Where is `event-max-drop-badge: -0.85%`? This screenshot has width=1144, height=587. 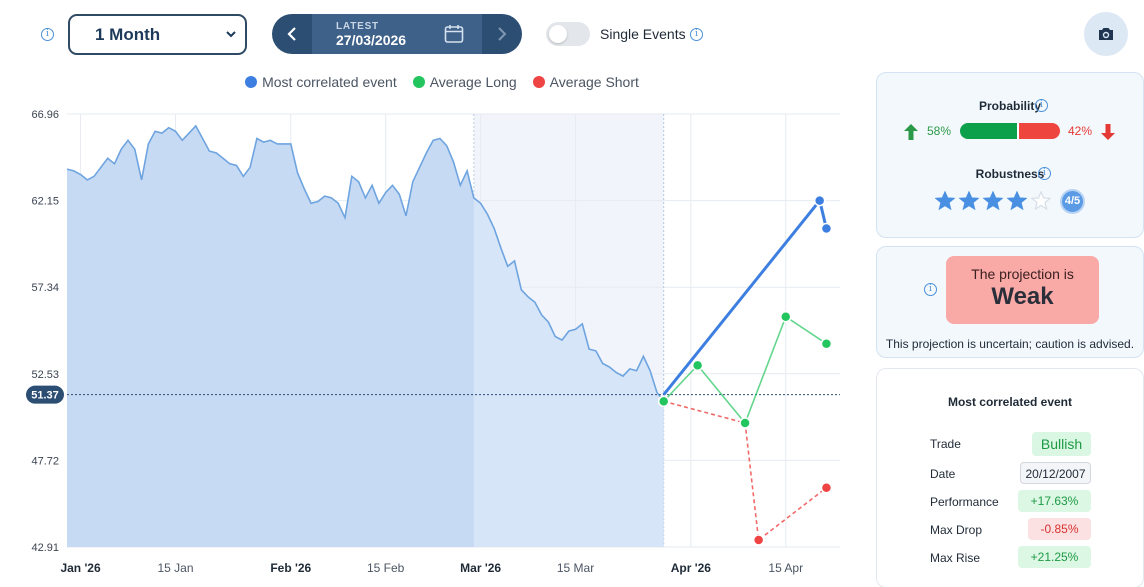
event-max-drop-badge: -0.85% is located at coordinates (1059, 529).